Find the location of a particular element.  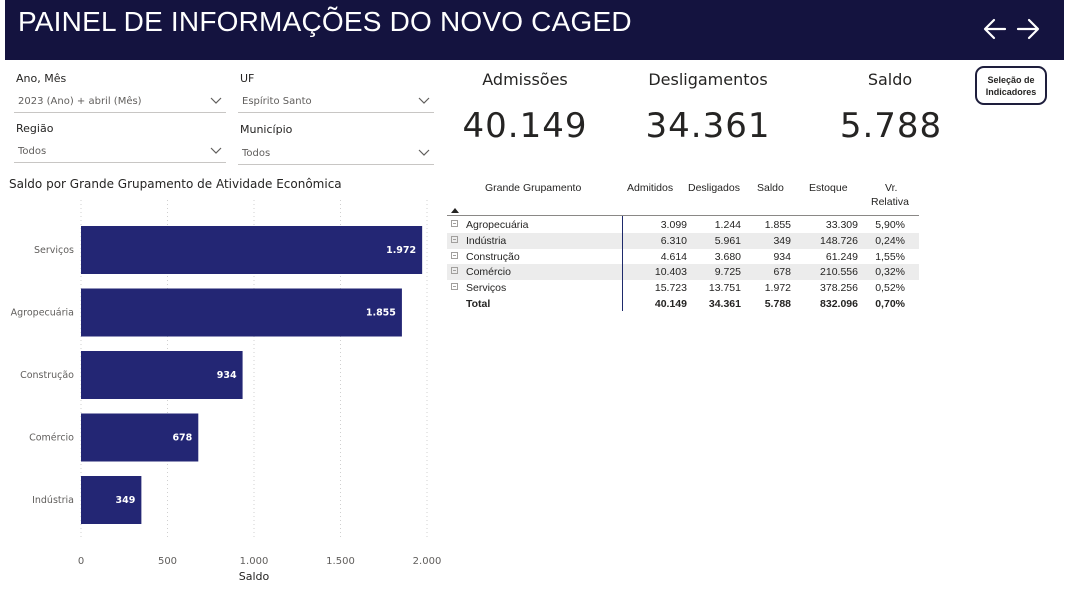

cell-estoque: 378.256 is located at coordinates (839, 288).